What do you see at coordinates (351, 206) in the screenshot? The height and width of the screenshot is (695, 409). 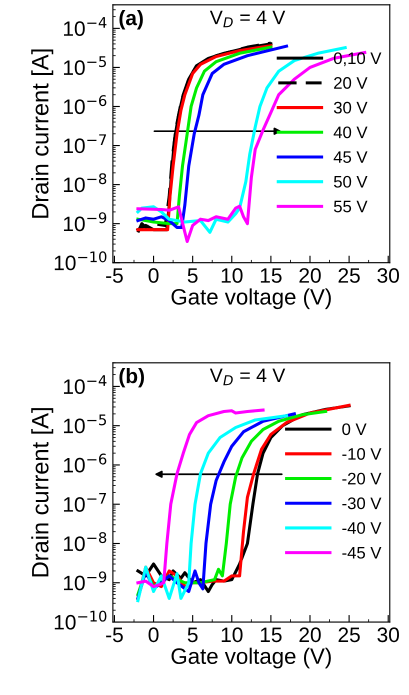 I see `legend-label: 55 V` at bounding box center [351, 206].